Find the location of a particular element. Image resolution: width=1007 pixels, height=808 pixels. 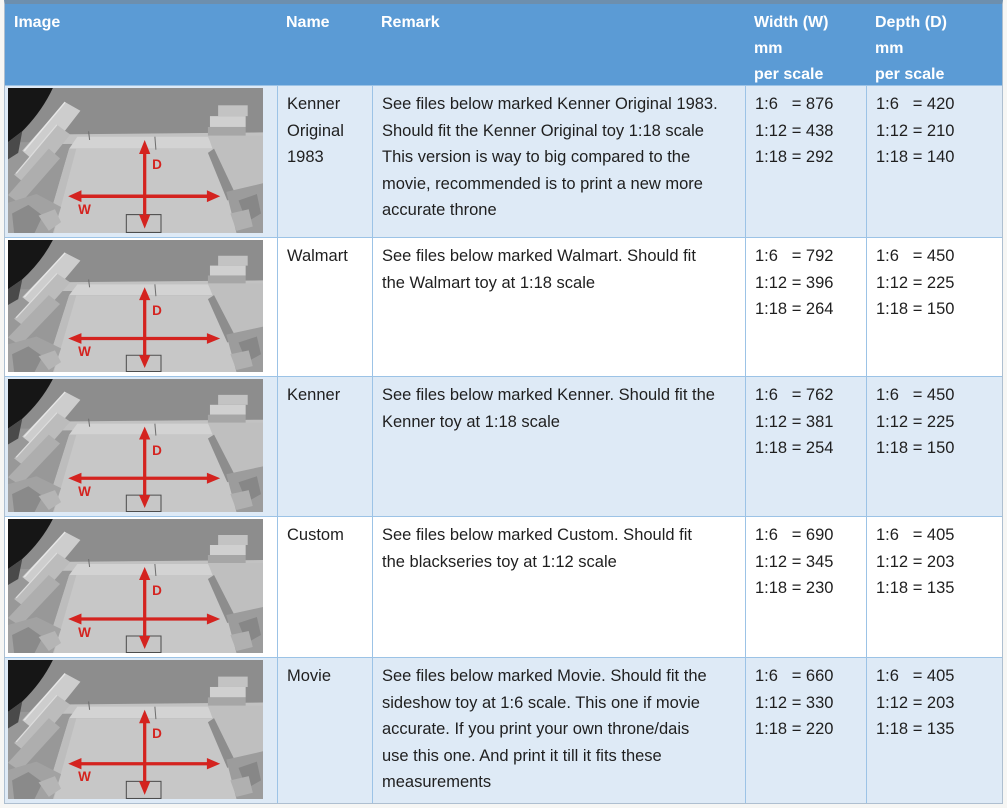

name-cell: Kenner Original 1983 is located at coordinates (324, 161).